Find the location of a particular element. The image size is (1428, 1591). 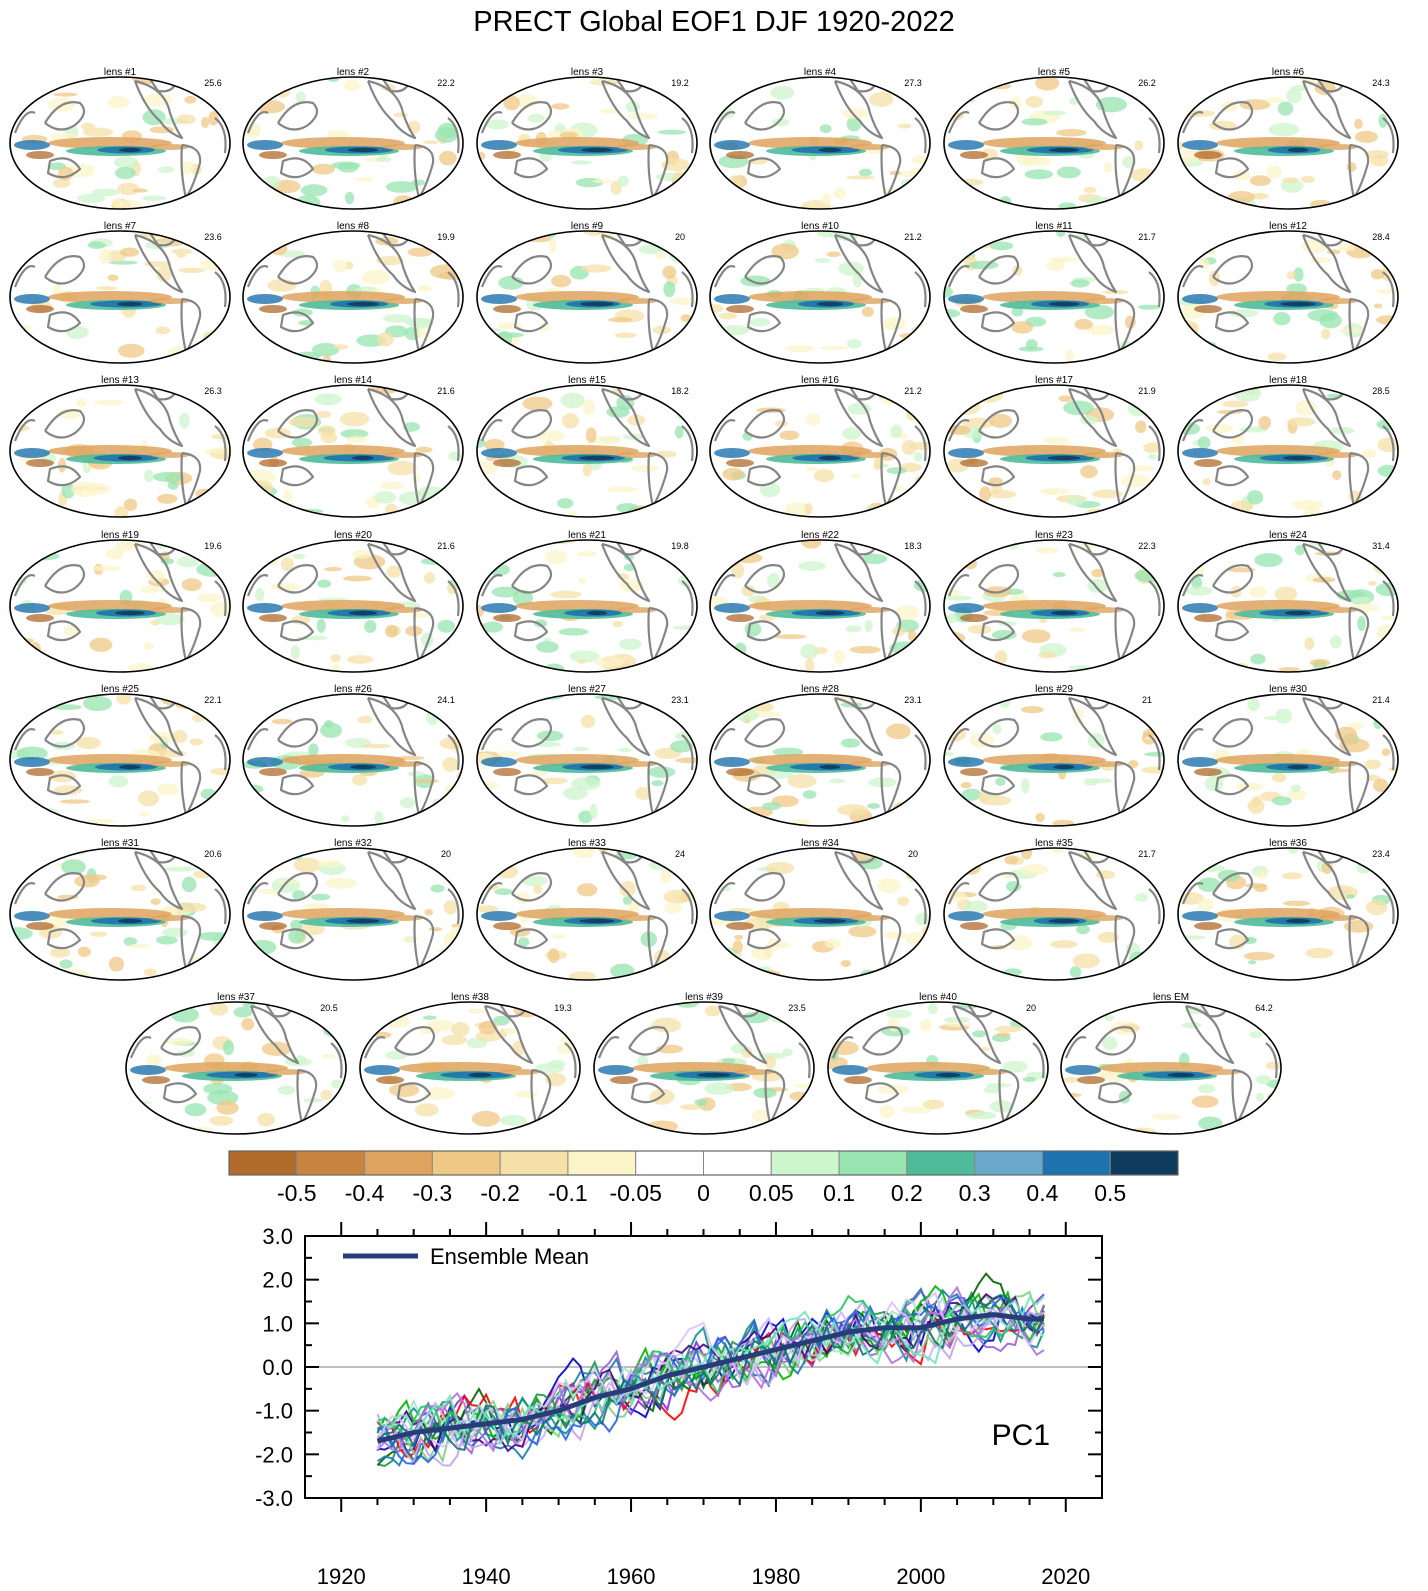

panel-variance: 20.5 is located at coordinates (329, 1008).